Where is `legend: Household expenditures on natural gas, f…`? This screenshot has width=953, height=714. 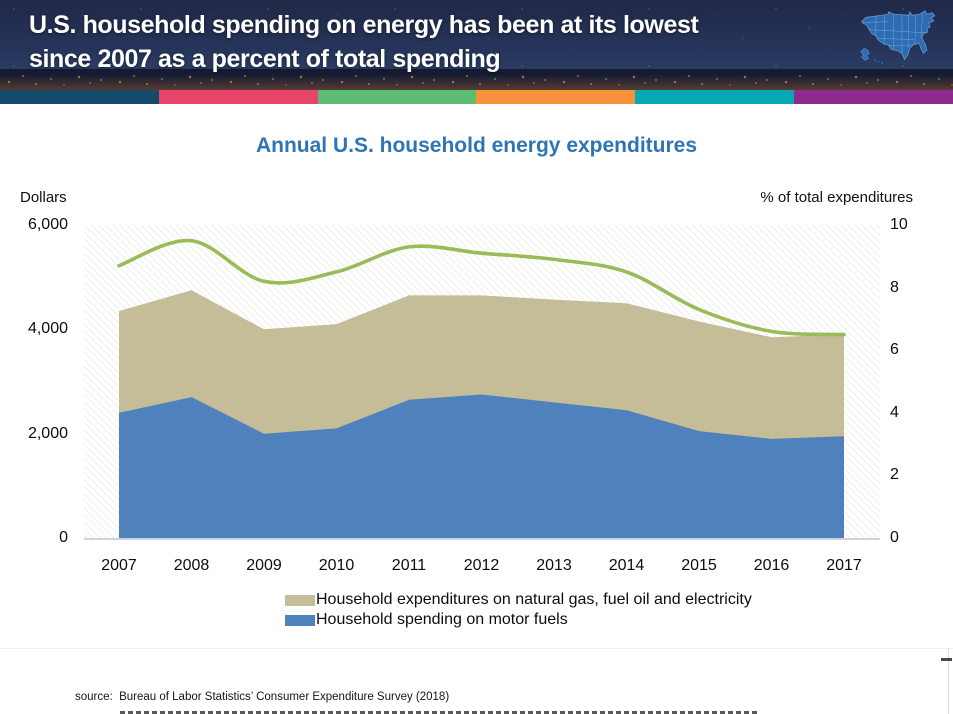
legend: Household expenditures on natural gas, f… is located at coordinates (535, 610).